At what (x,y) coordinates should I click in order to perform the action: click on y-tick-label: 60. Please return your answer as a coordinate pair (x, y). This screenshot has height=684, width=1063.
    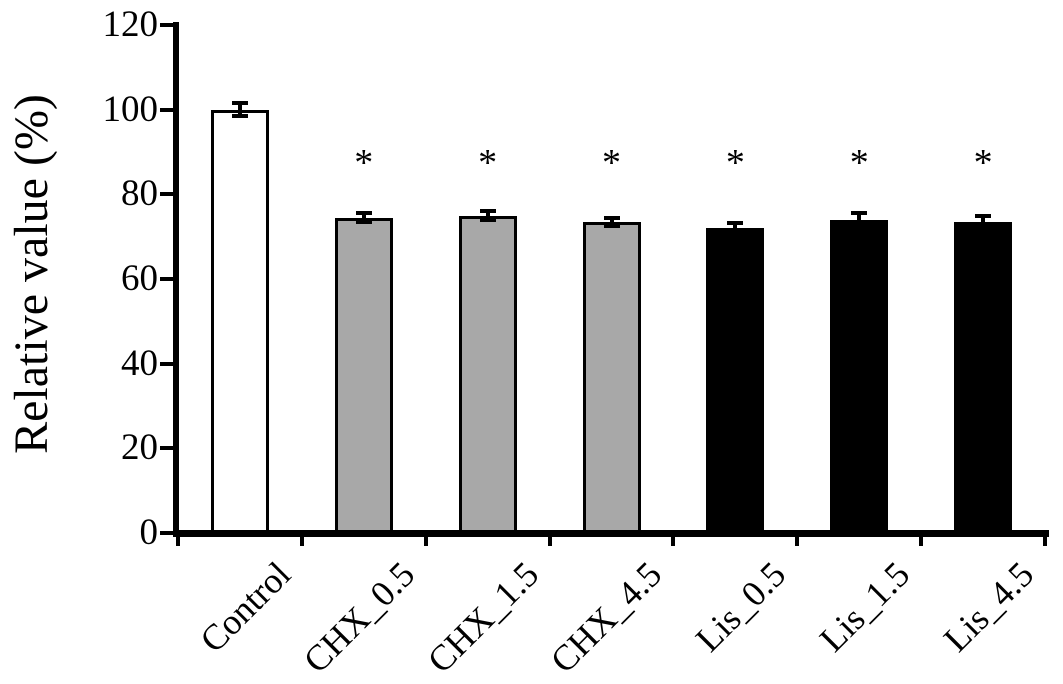
    Looking at the image, I should click on (139, 278).